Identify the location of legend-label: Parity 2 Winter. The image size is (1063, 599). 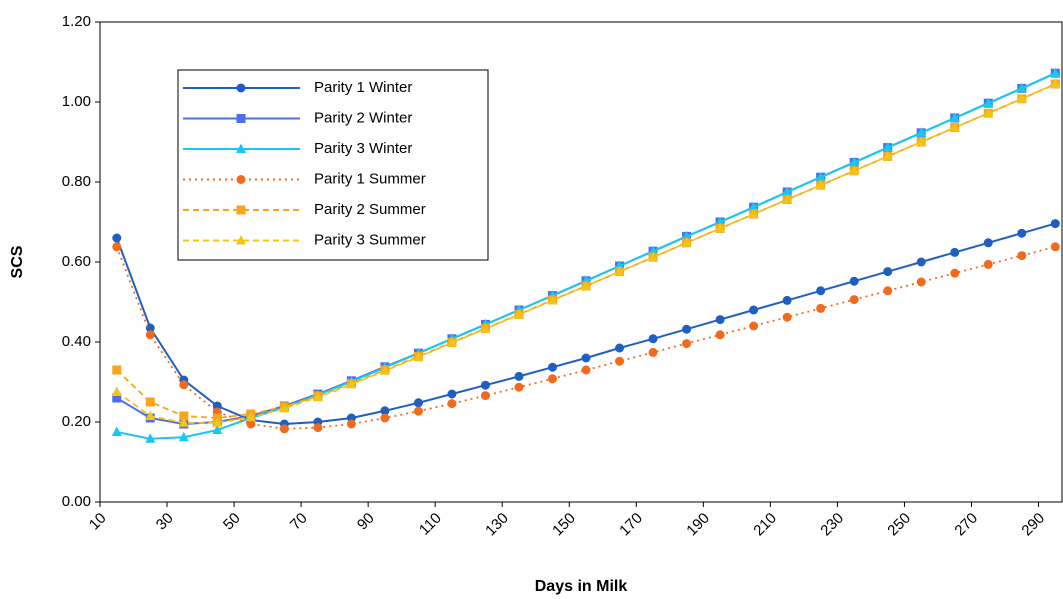
(363, 117).